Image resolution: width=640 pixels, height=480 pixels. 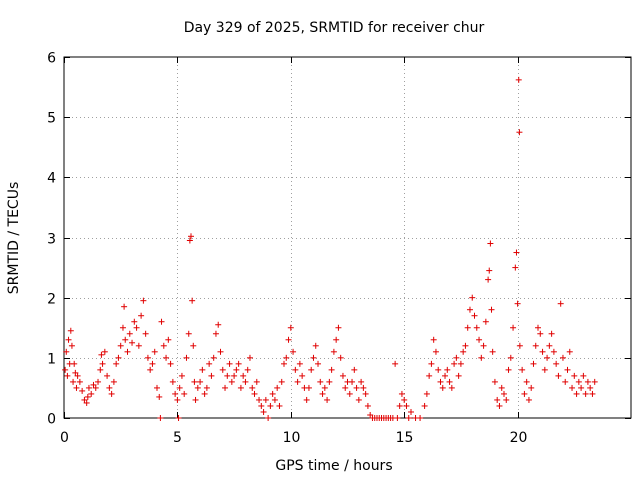 I want to click on x-tick-label: 20, so click(x=519, y=438).